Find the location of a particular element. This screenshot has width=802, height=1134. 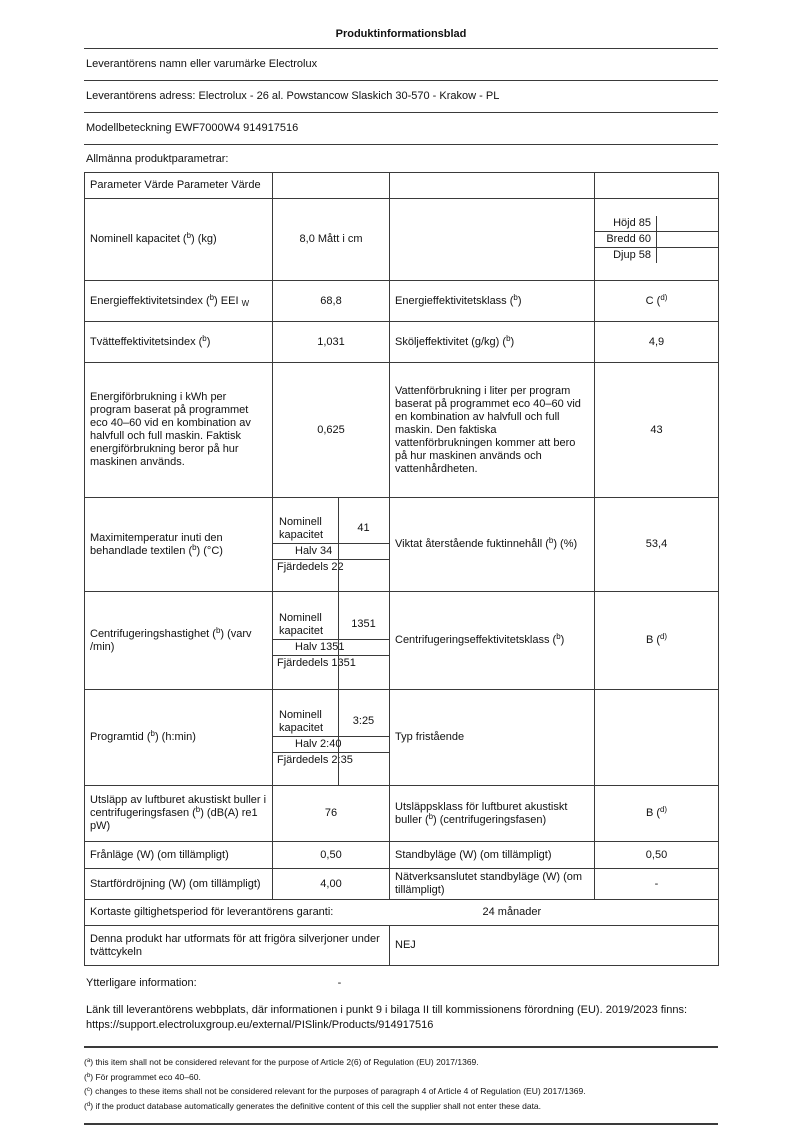

eei-label: Energieffektivitetsindex (b) EEI W is located at coordinates (178, 301).